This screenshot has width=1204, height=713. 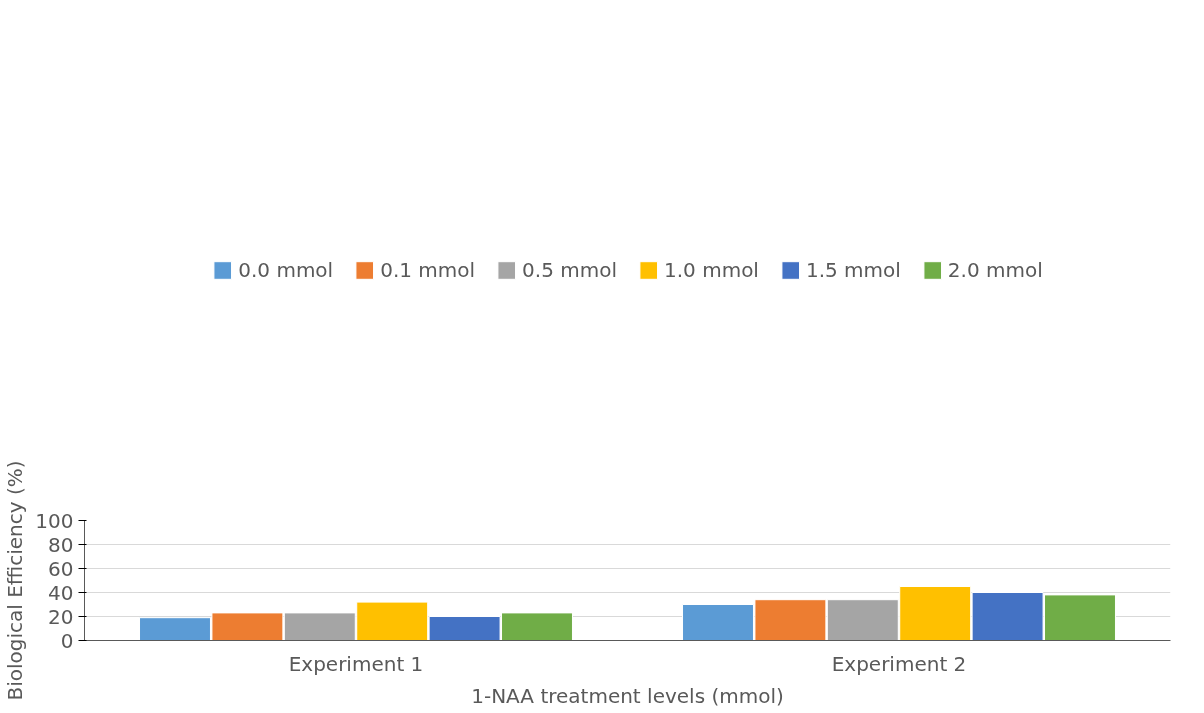 What do you see at coordinates (853, 270) in the screenshot?
I see `legend-label: 1.5 mmol` at bounding box center [853, 270].